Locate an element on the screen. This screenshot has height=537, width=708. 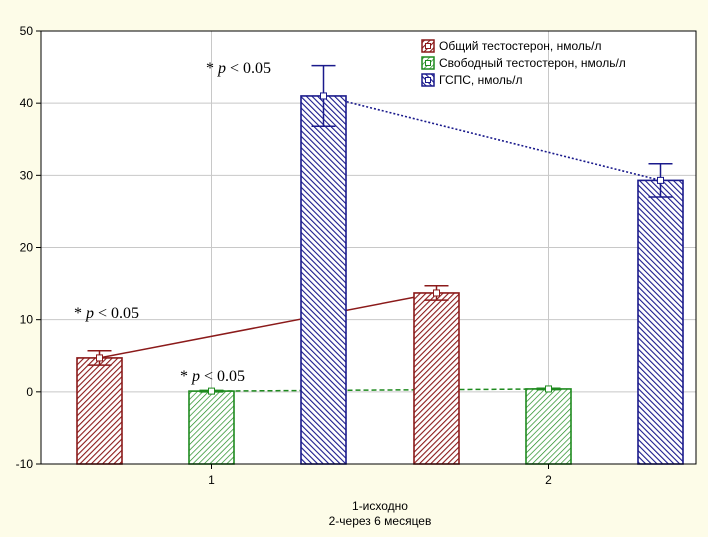
y-tick-label: 10 is located at coordinates (27, 320).